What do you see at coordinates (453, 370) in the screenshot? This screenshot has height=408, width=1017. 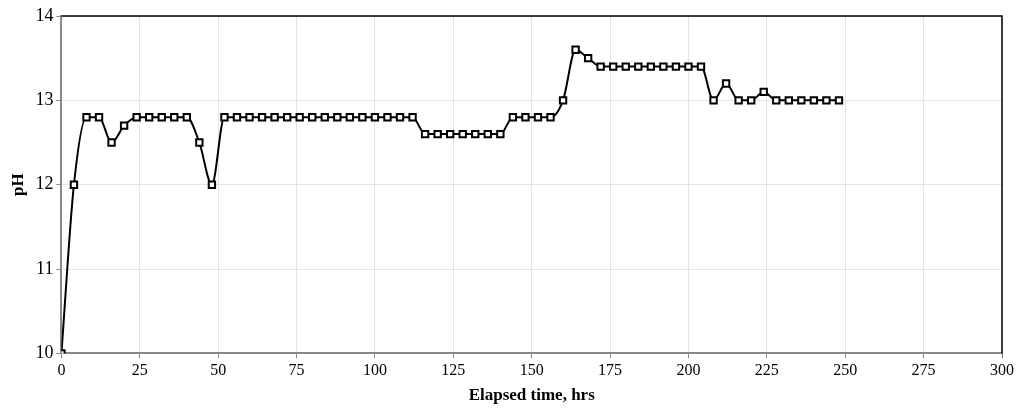 I see `x-tick-label: 125` at bounding box center [453, 370].